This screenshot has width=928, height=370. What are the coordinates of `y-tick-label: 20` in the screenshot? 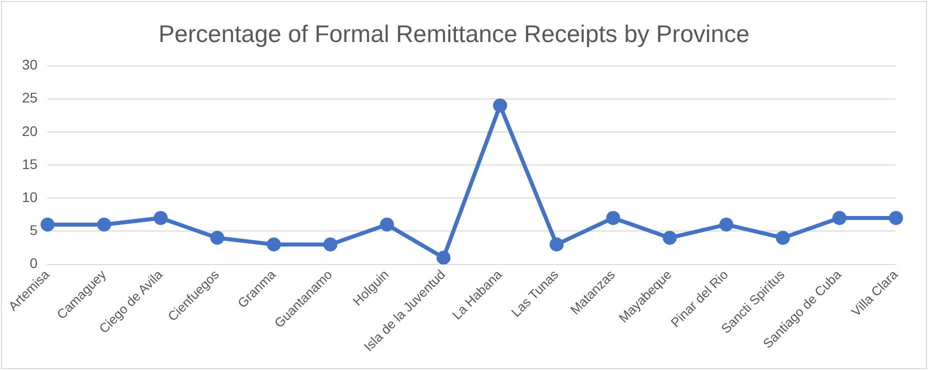 It's located at (30, 130).